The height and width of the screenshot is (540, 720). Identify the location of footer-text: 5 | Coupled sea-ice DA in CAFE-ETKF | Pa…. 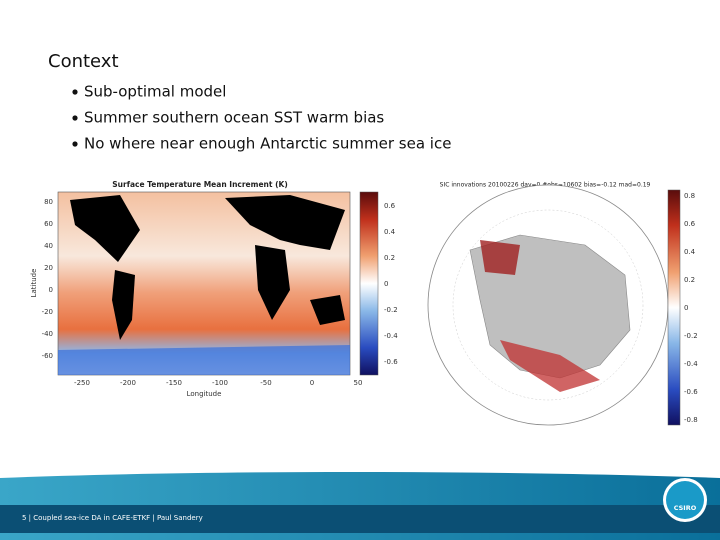
(112, 518).